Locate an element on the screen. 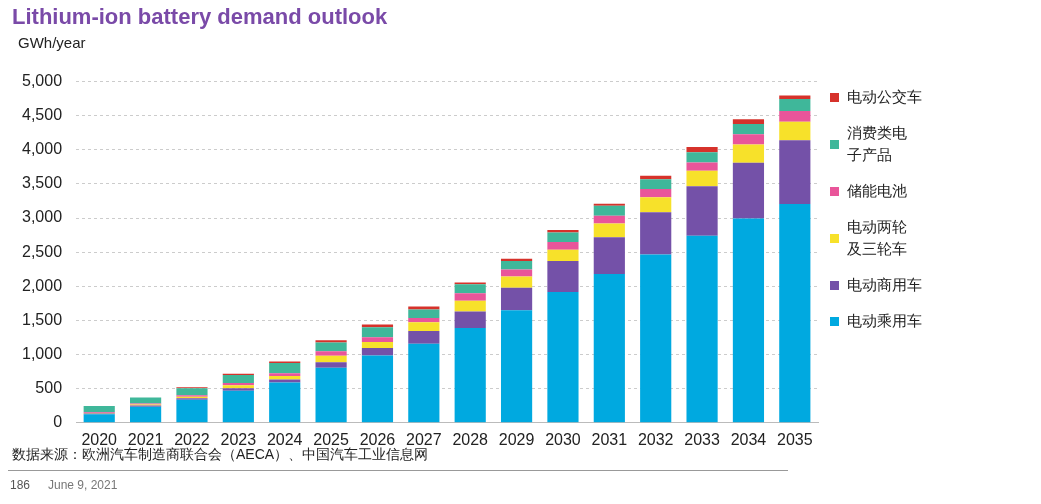 The image size is (1041, 504). y-tick-label: 2,500 is located at coordinates (42, 251).